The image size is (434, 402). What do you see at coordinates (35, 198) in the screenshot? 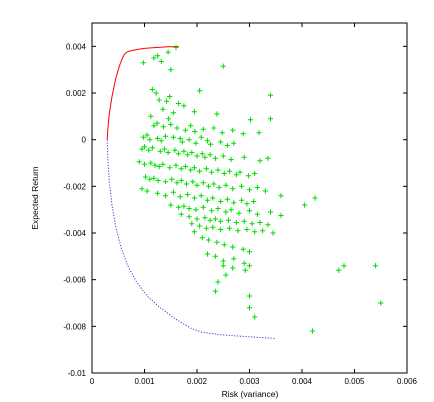
I see `y-axis-title: Expected Return` at bounding box center [35, 198].